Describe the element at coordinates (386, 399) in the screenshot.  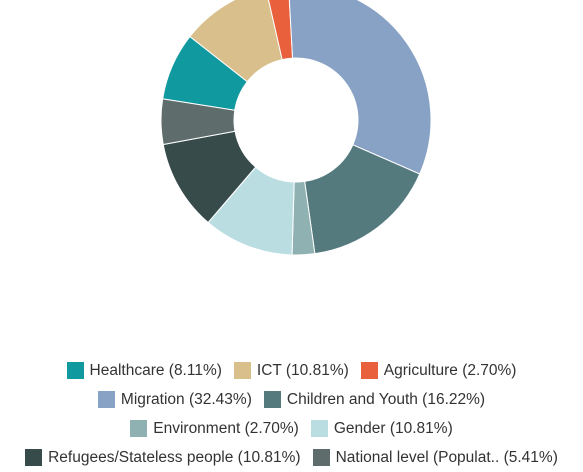
I see `legend-label: Children and Youth (16.22%)` at that location.